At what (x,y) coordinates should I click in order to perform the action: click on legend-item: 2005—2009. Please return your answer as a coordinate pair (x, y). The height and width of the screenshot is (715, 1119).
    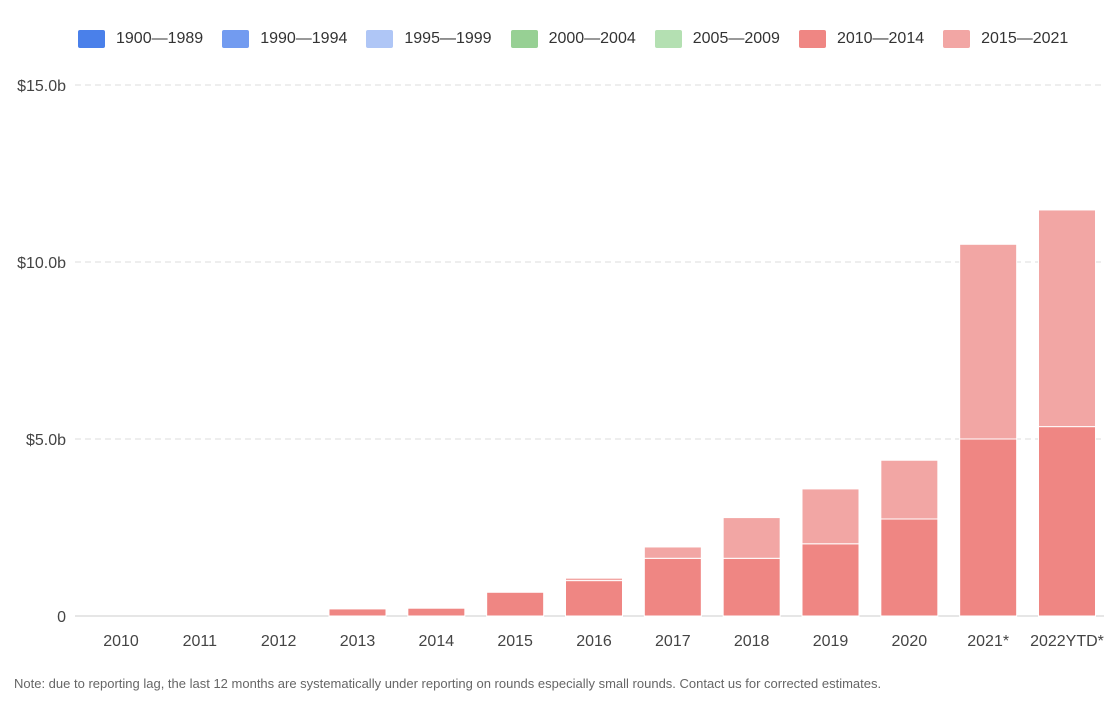
    Looking at the image, I should click on (717, 39).